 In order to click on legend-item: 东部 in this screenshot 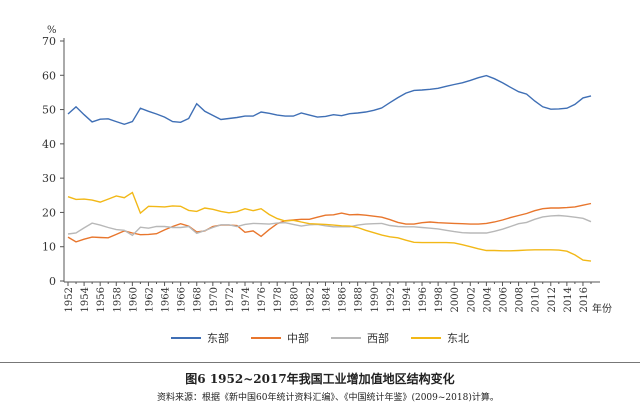, I will do `click(200, 338)`.